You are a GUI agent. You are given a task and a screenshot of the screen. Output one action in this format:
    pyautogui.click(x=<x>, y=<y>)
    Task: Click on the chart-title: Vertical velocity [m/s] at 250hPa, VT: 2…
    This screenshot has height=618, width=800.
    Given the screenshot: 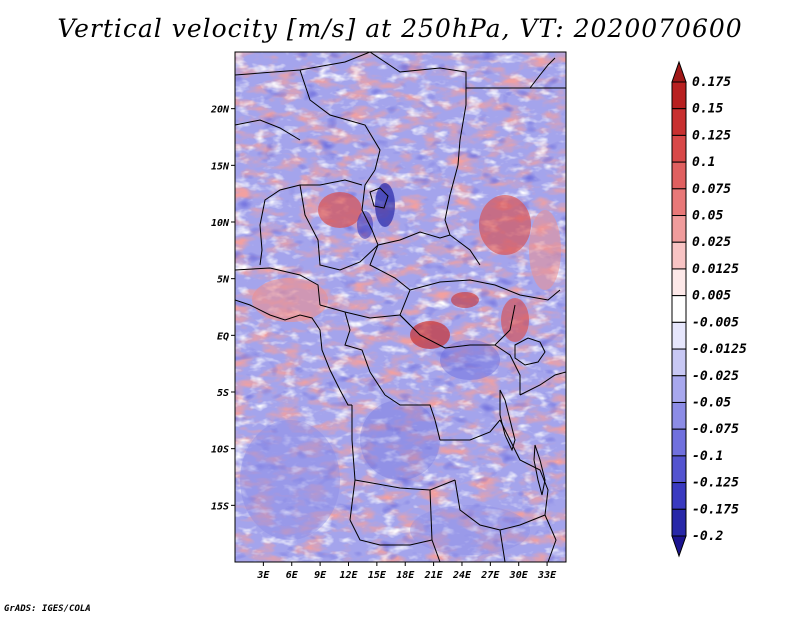 What is the action you would take?
    pyautogui.click(x=400, y=28)
    